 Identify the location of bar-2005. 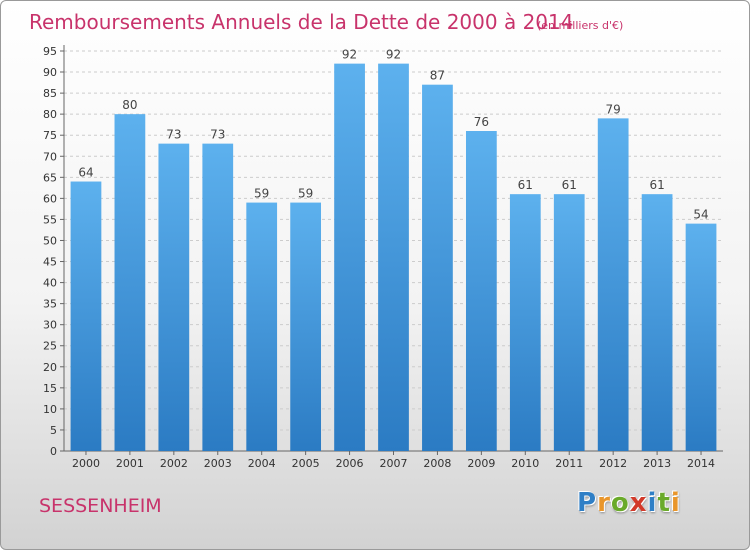
(306, 326).